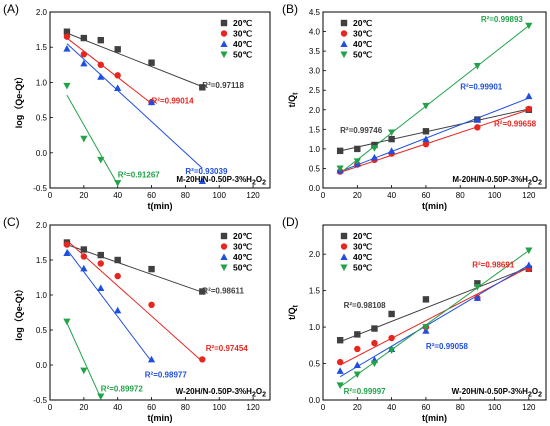  Describe the element at coordinates (253, 407) in the screenshot. I see `x-tick-label: 120` at that location.